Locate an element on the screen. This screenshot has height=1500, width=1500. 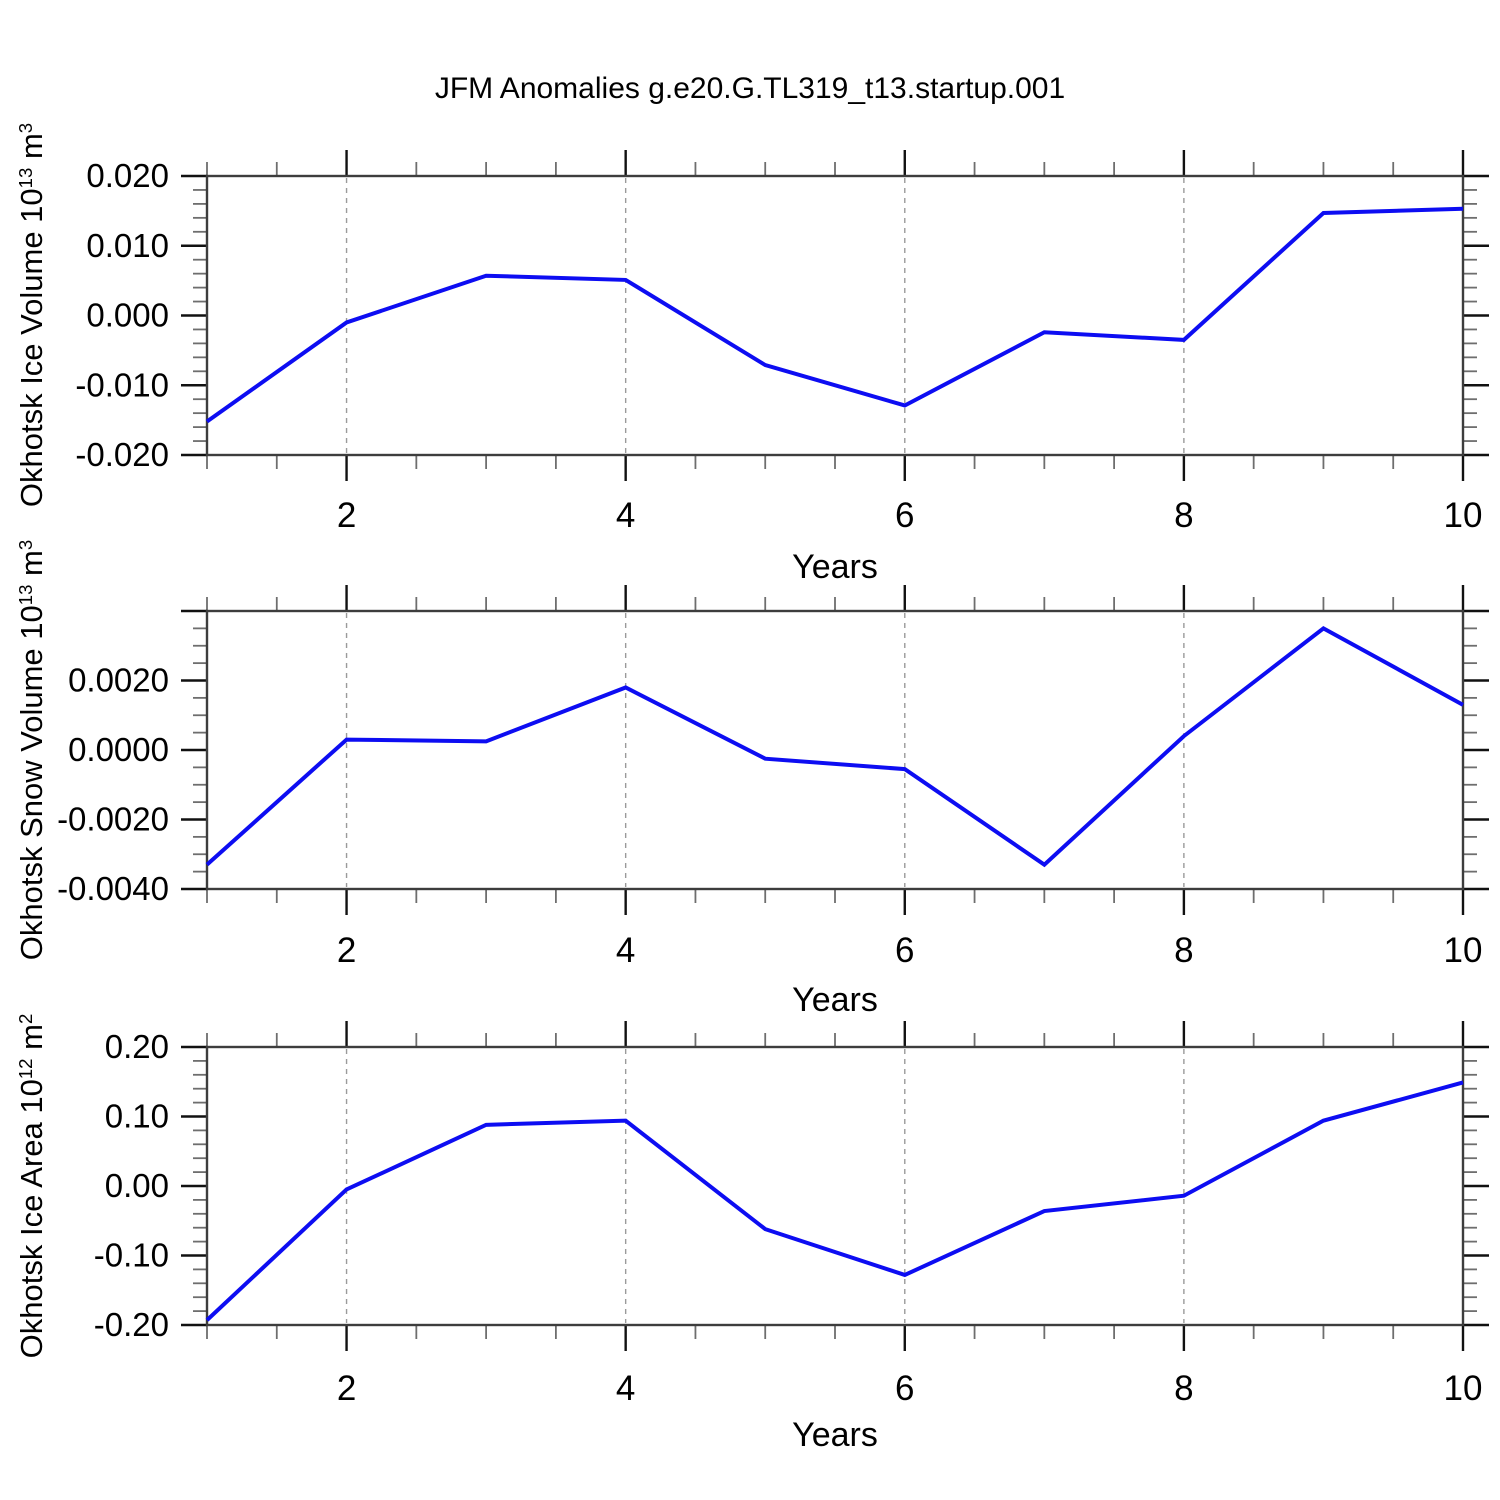
y-tick-label: 0.00 is located at coordinates (137, 1185).